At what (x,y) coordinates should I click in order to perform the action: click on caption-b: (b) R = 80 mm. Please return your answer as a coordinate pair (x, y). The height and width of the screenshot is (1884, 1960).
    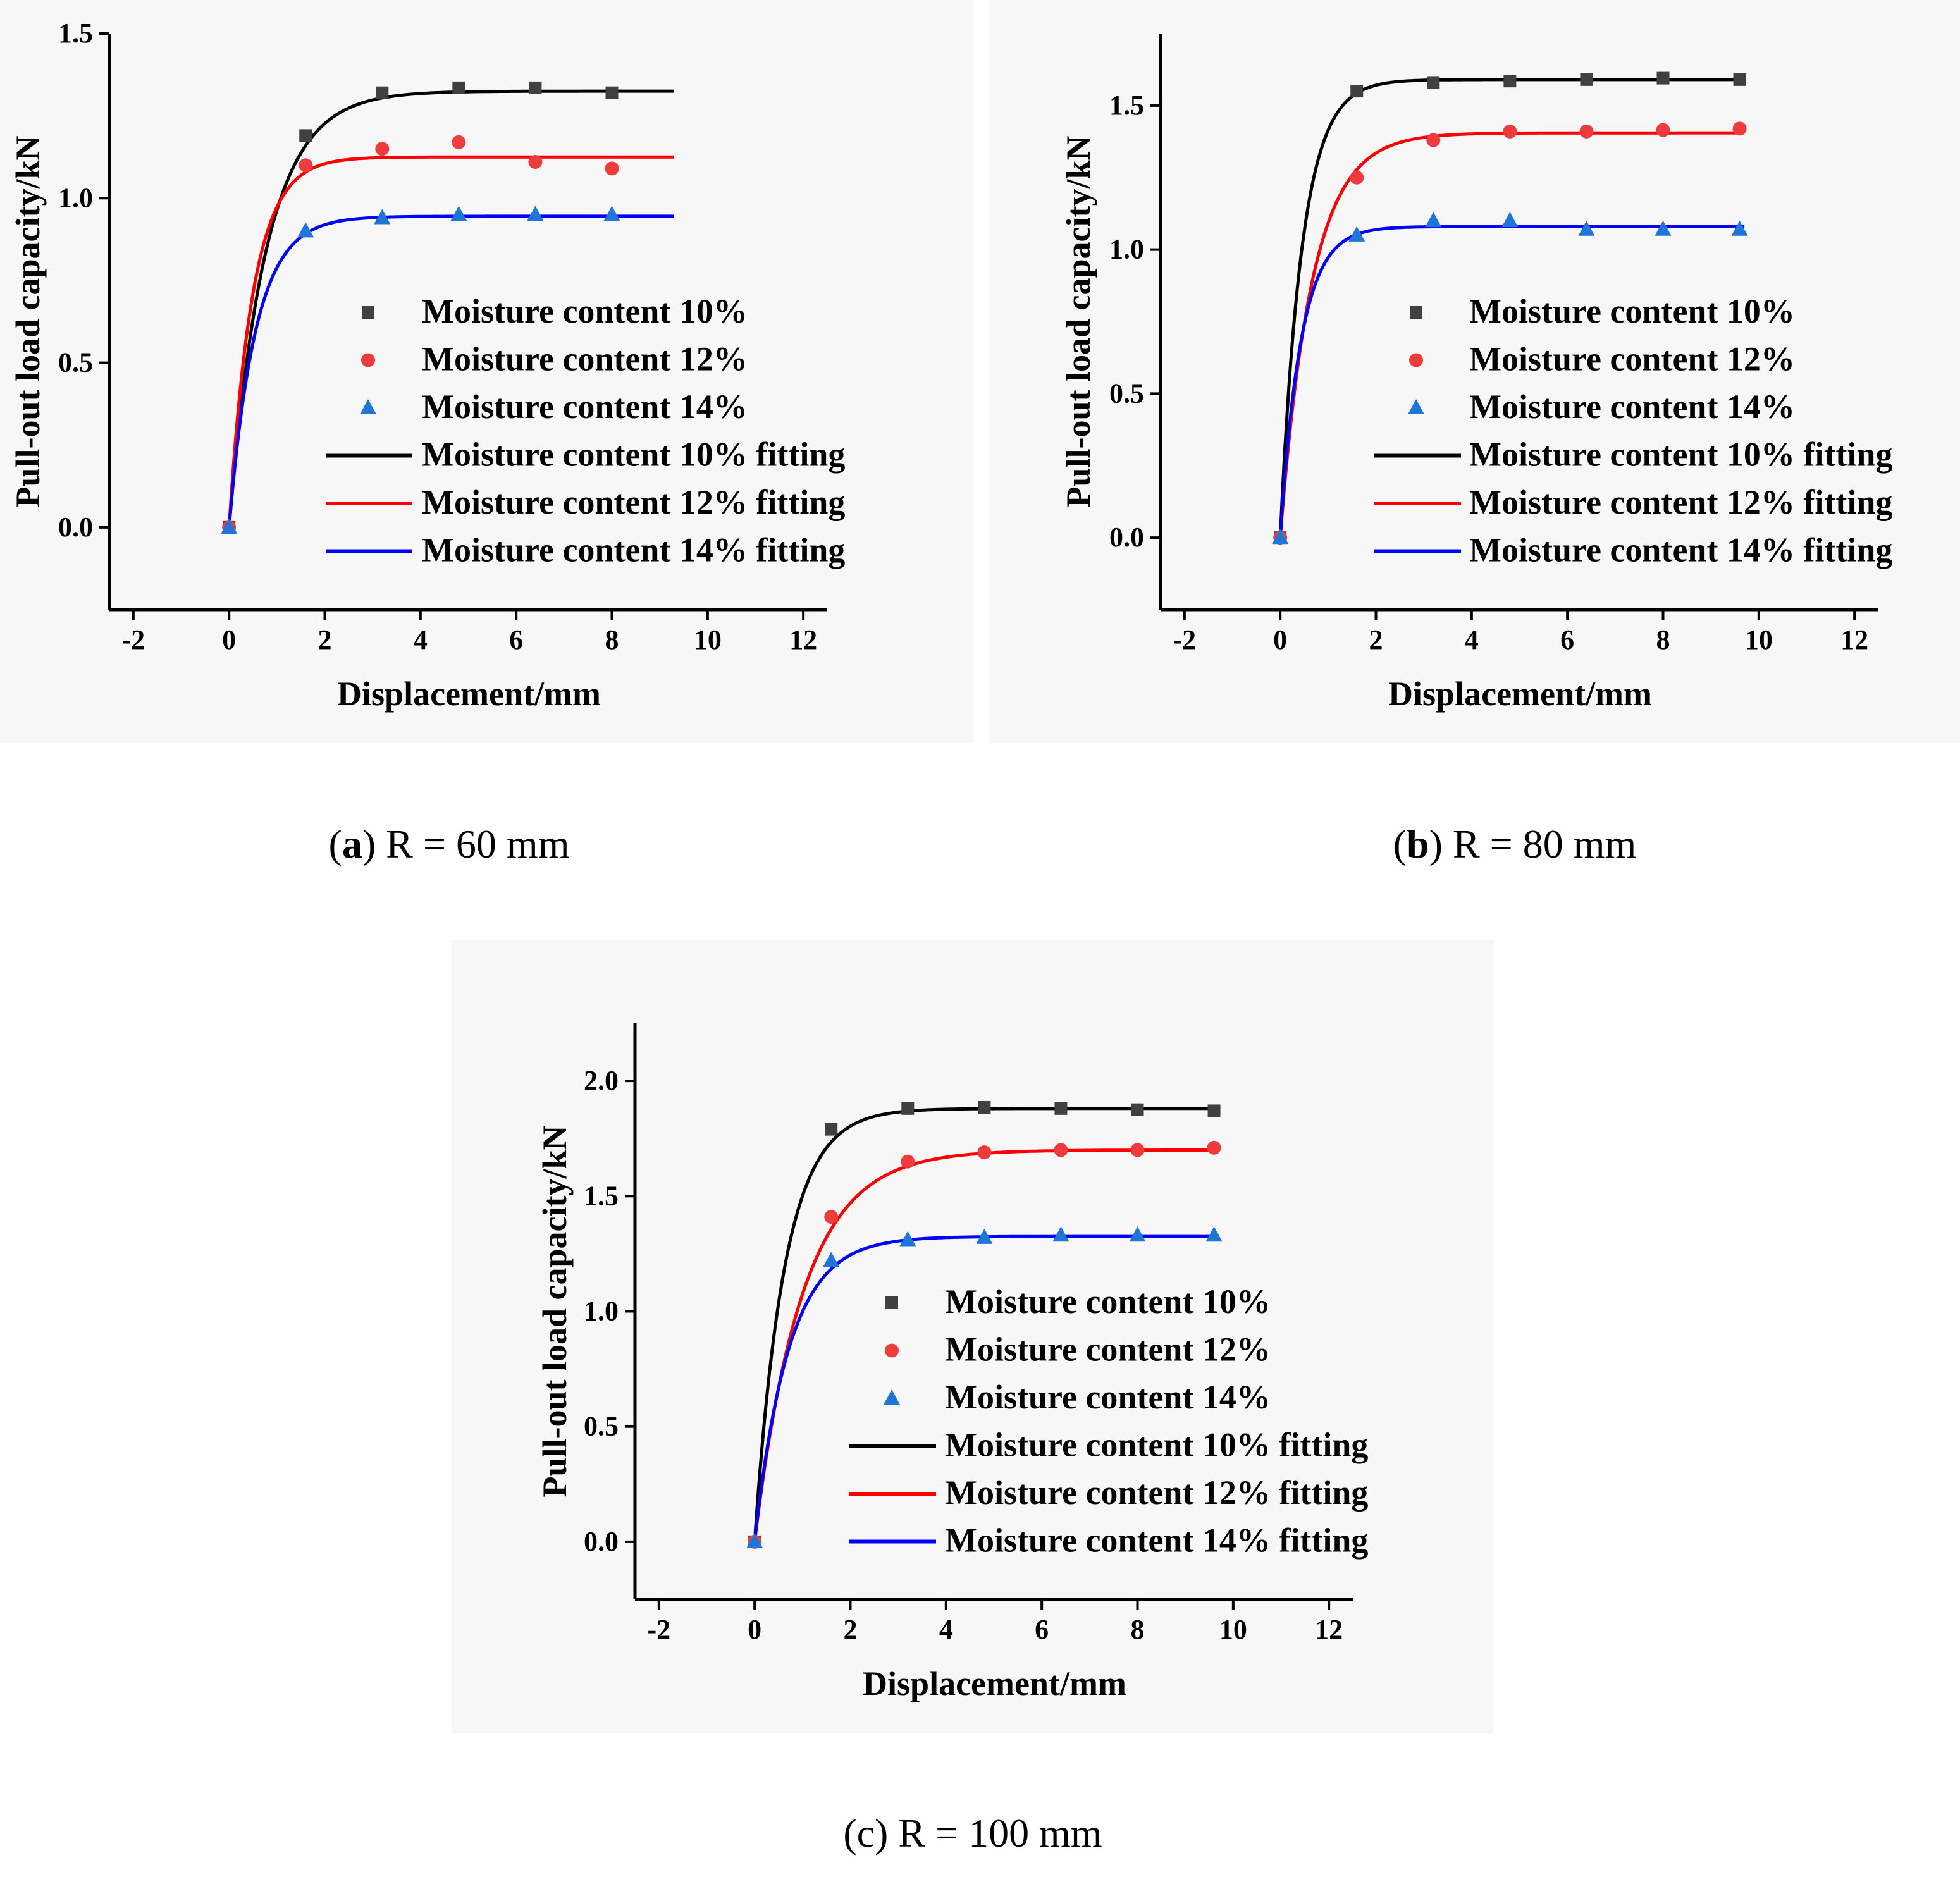
    Looking at the image, I should click on (1515, 844).